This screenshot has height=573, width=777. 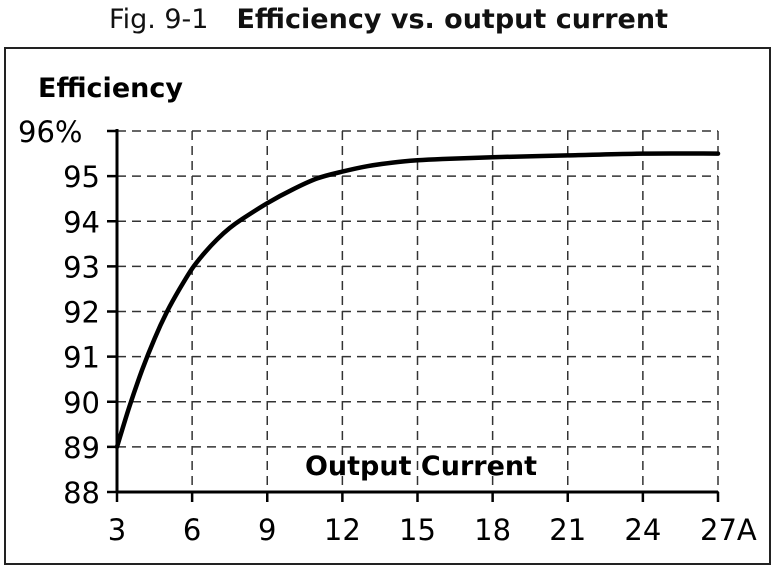 I want to click on x-tick-label: 15, so click(x=417, y=530).